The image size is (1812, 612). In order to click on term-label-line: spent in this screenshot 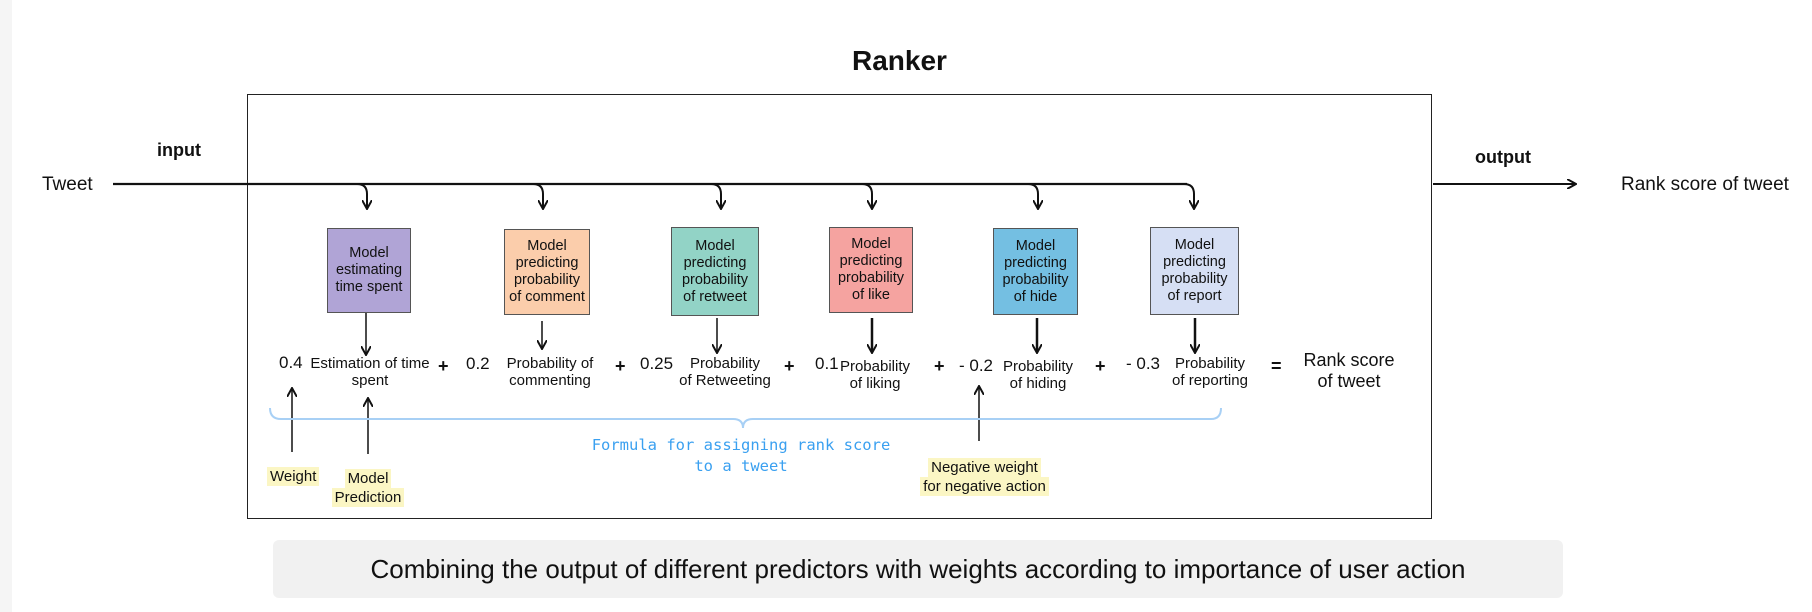, I will do `click(370, 380)`.